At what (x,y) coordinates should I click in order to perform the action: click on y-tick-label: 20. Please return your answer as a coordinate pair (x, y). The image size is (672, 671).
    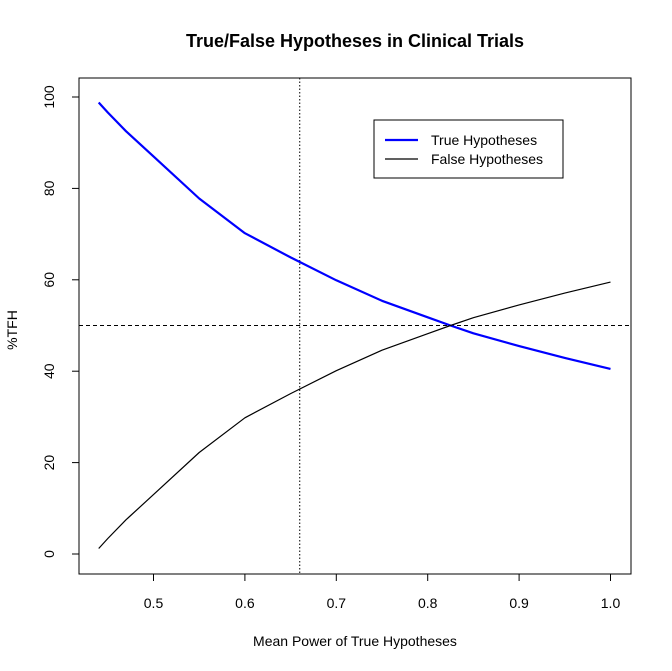
    Looking at the image, I should click on (49, 463).